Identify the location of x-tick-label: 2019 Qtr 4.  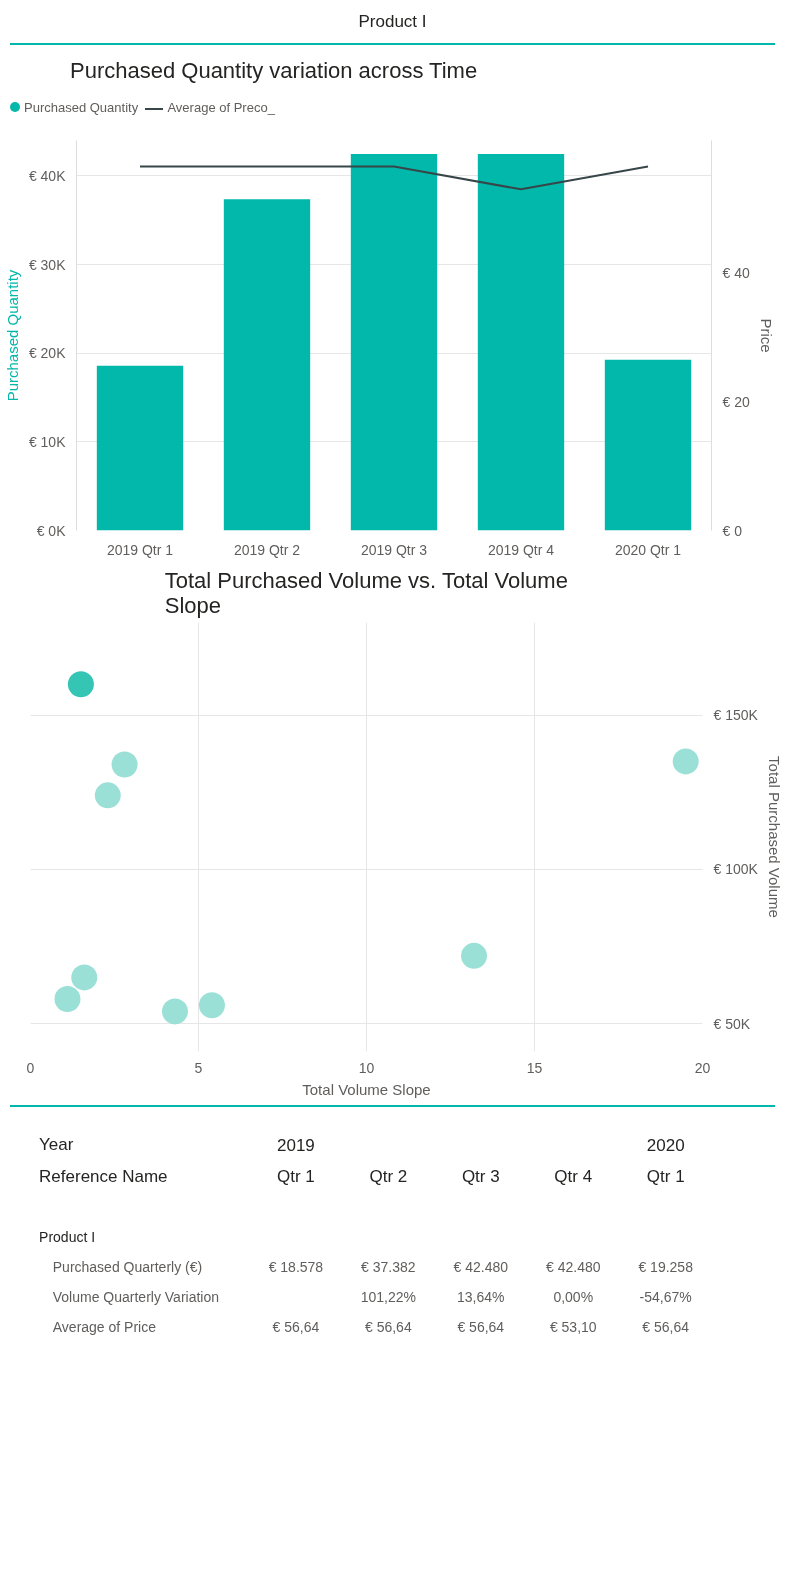
(521, 549).